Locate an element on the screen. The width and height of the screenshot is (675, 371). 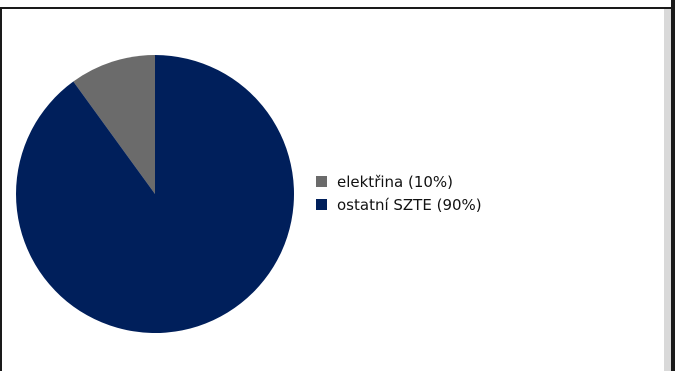
legend-label-1: elektřina (10%) is located at coordinates (395, 182).